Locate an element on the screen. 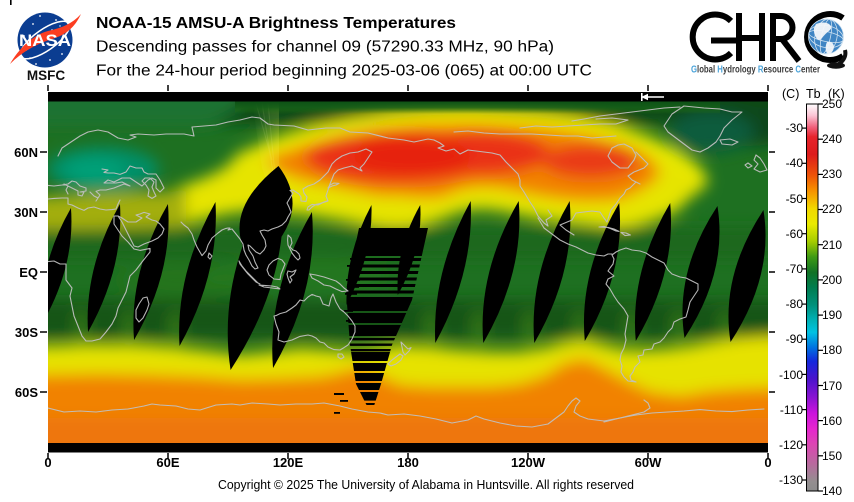 The image size is (854, 502). svg-text: 60N is located at coordinates (26, 152).